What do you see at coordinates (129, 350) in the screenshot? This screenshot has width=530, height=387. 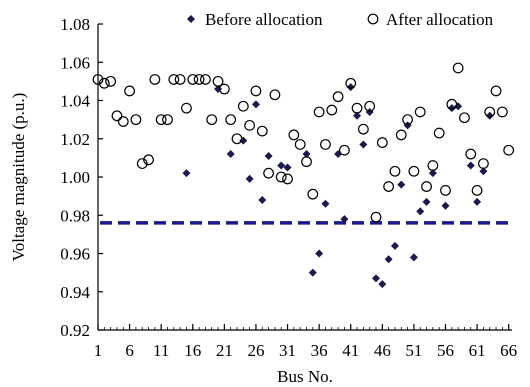 I see `x-tick-label: 6` at bounding box center [129, 350].